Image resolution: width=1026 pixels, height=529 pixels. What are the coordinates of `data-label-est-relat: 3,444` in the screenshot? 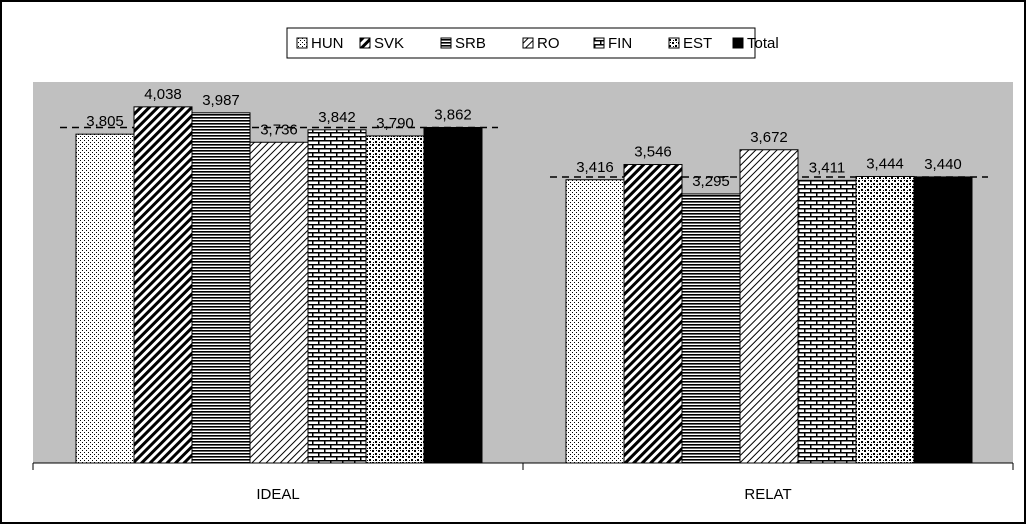 It's located at (885, 163).